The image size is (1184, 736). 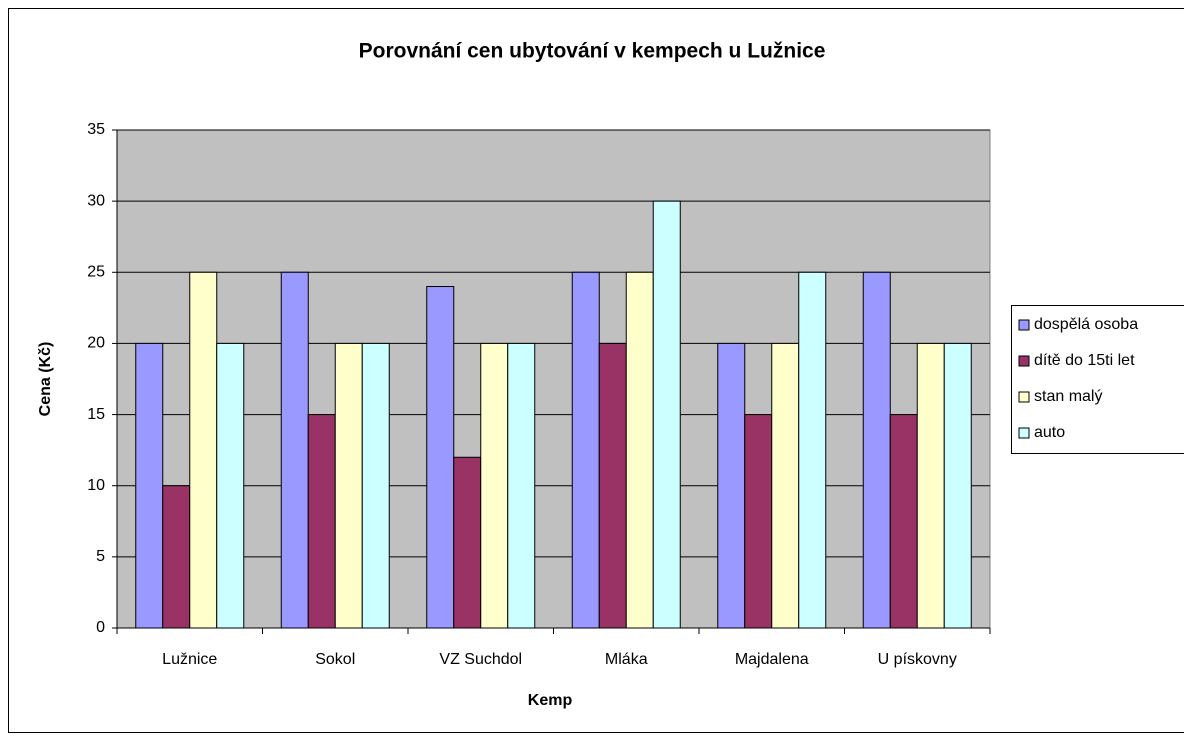 What do you see at coordinates (1086, 324) in the screenshot?
I see `legend-label: dospělá osoba` at bounding box center [1086, 324].